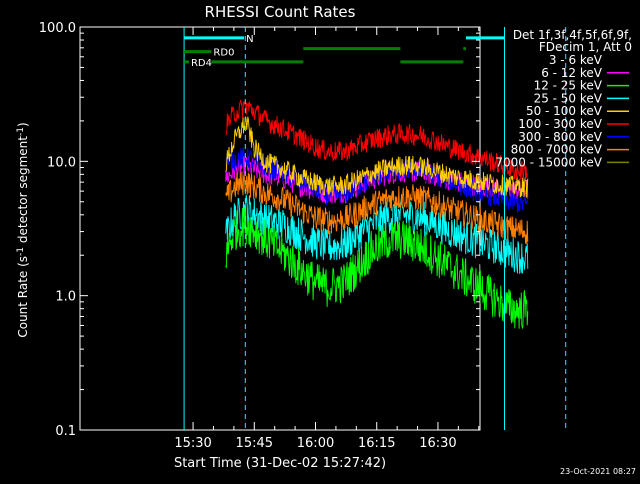 The height and width of the screenshot is (484, 640). I want to click on legend-header: FDecim 1, Att 0, so click(585, 47).